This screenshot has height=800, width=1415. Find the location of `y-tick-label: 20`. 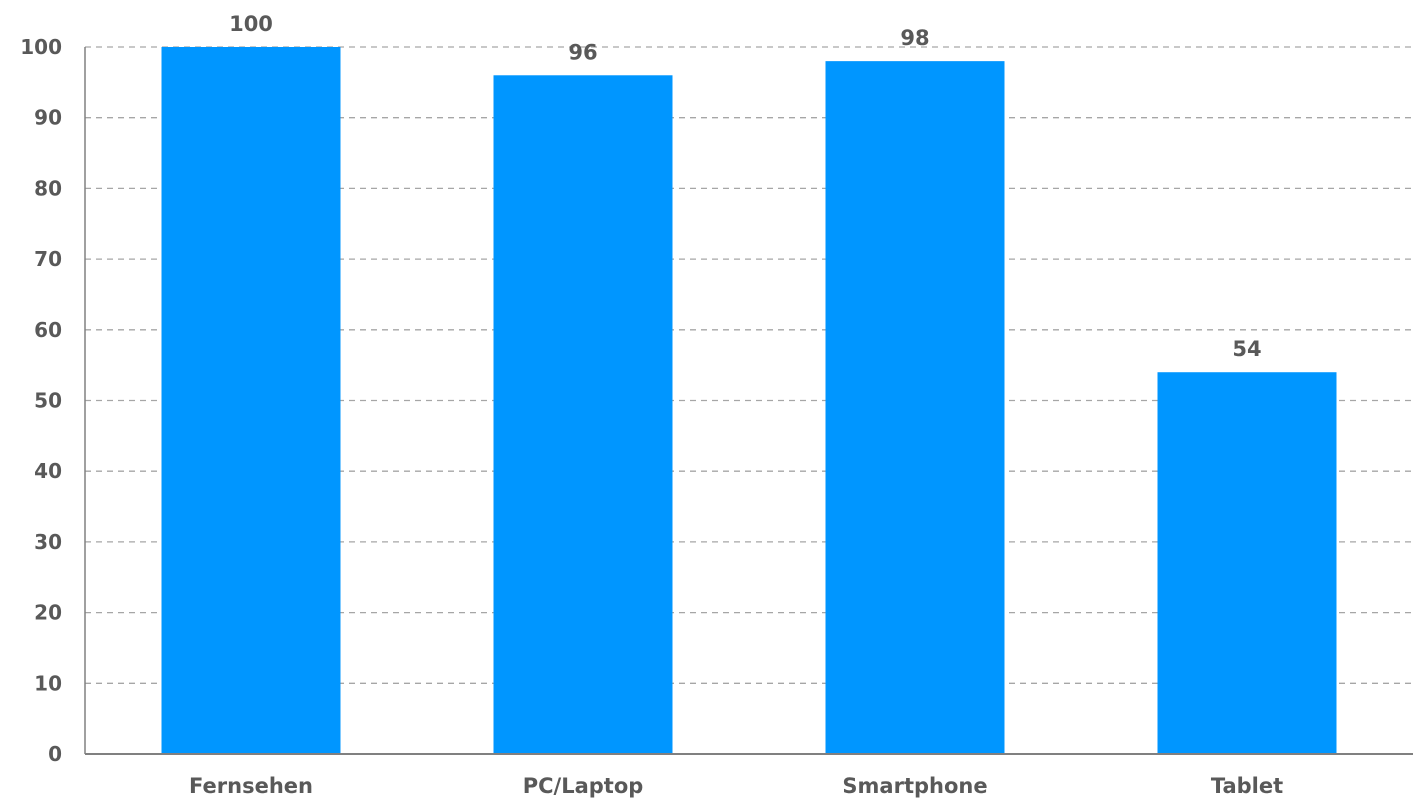

y-tick-label: 20 is located at coordinates (48, 613).